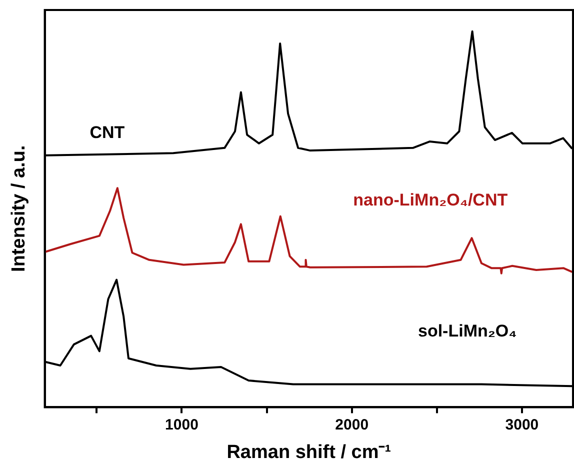 This screenshot has height=470, width=574. Describe the element at coordinates (467, 330) in the screenshot. I see `text: sol-LiMn₂O₄` at that location.